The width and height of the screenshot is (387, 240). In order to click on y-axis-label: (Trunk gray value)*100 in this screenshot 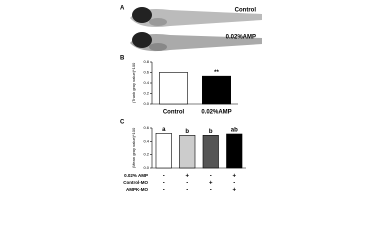, I will do `click(133, 82)`.